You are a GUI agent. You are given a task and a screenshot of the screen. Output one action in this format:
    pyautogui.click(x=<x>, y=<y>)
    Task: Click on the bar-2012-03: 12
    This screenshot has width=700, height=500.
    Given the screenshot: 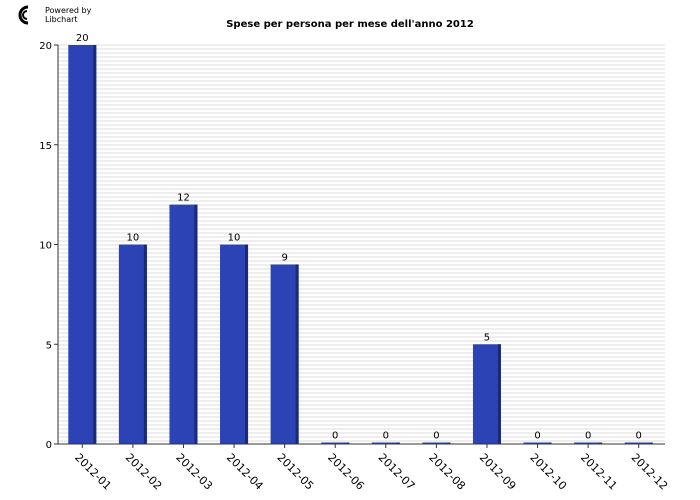 What is the action you would take?
    pyautogui.click(x=183, y=318)
    